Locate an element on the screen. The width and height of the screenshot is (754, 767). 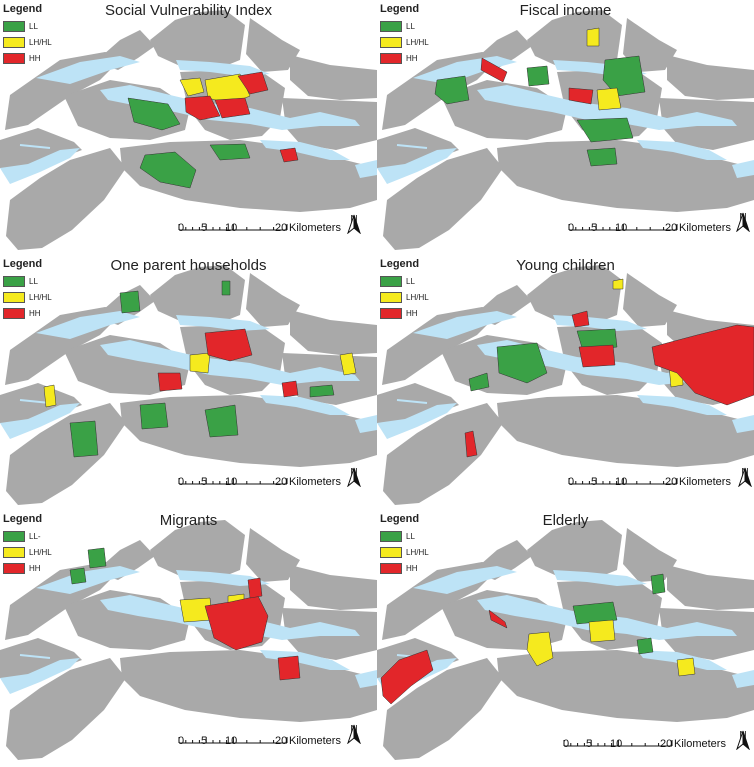
map-title: Migrants is located at coordinates (188, 520).